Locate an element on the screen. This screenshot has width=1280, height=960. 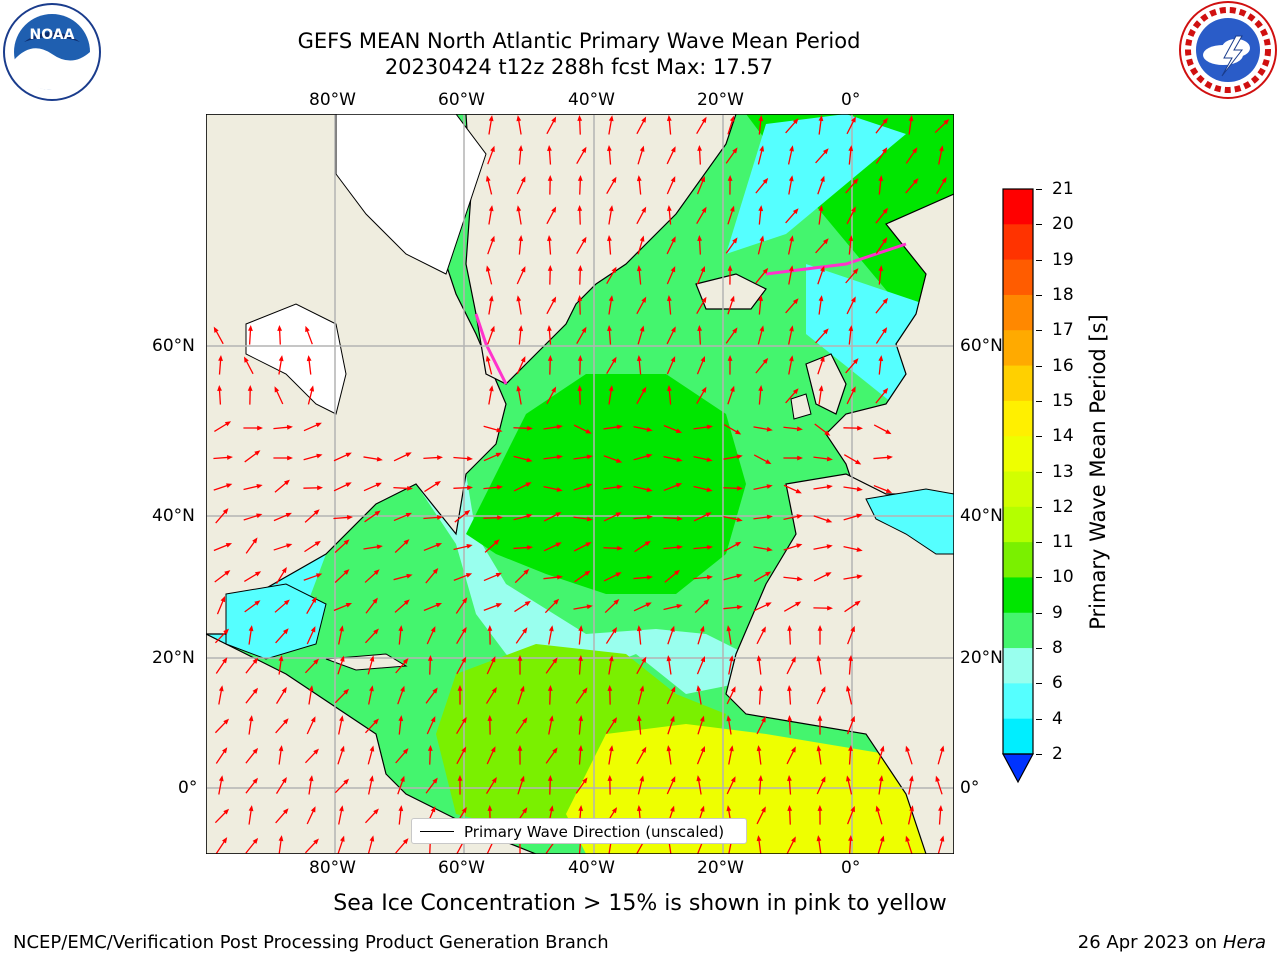
lat-label-left-0: 0° is located at coordinates (188, 788).